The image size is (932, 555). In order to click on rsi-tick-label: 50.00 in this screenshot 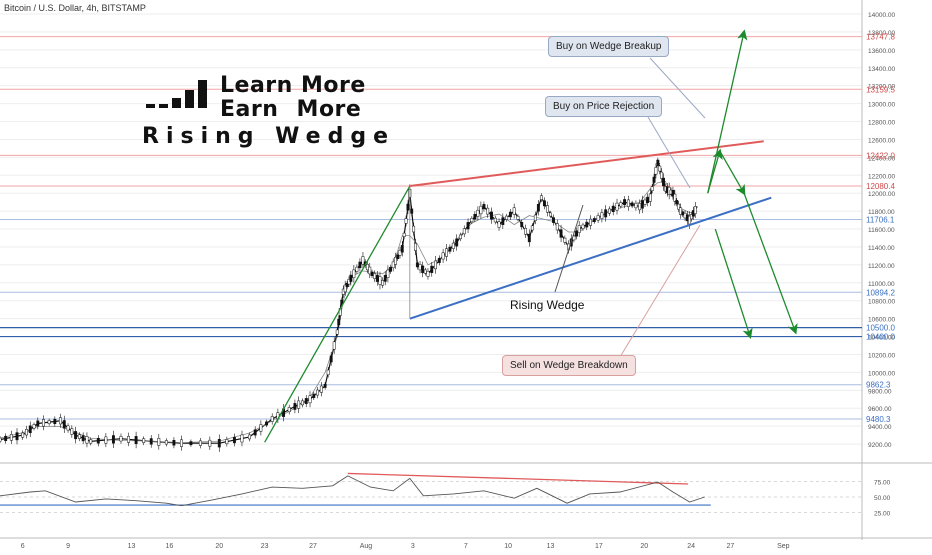, I will do `click(882, 498)`.